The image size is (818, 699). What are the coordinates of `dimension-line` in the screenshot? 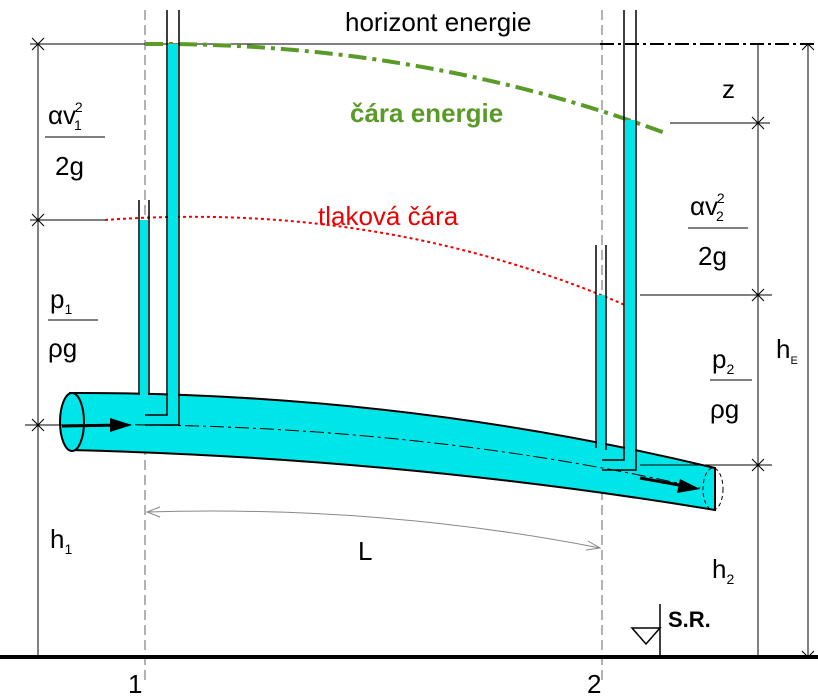 It's located at (67, 350).